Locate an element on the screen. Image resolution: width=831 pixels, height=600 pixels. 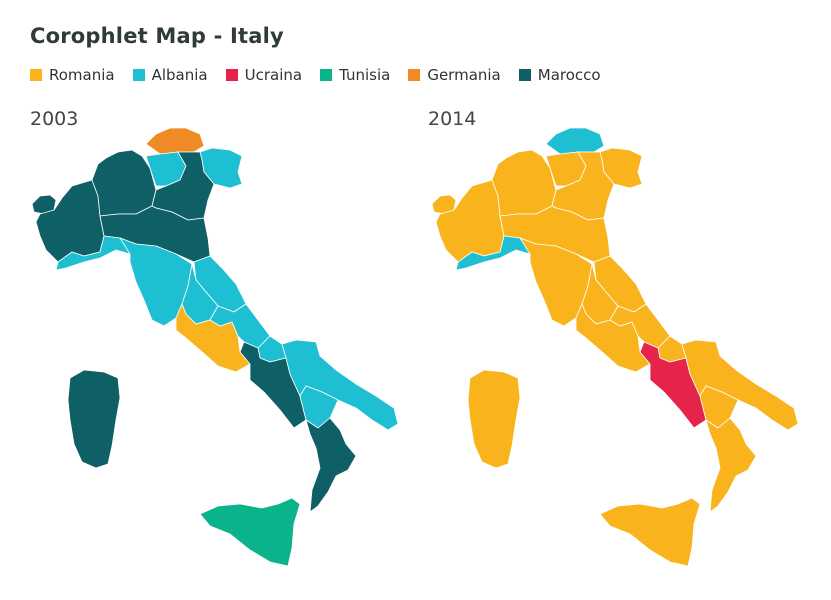
legend-swatch-albania is located at coordinates (138, 75).